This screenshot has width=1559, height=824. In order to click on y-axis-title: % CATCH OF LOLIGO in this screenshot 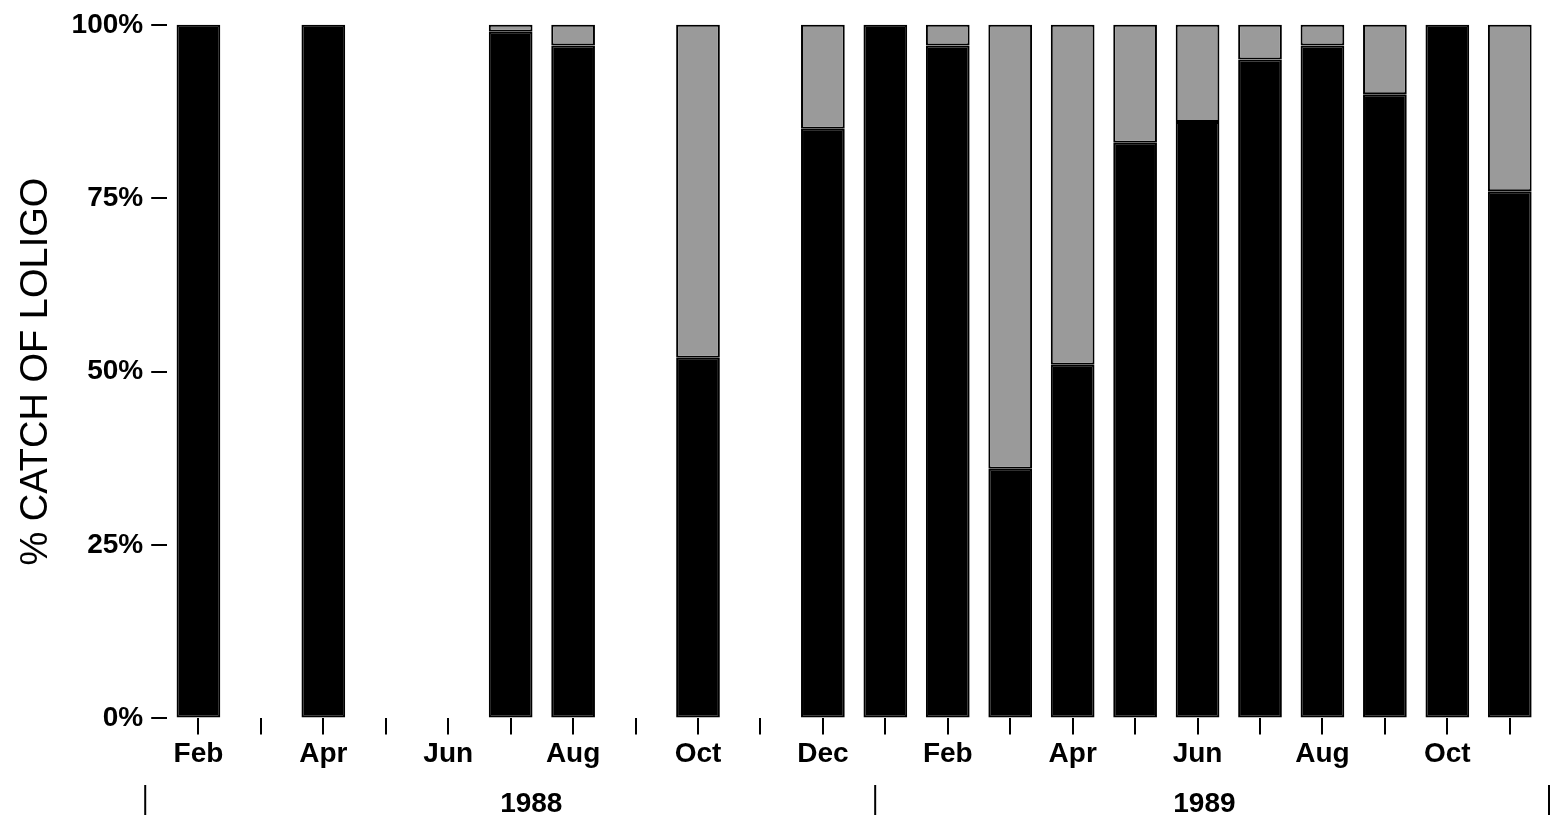, I will do `click(34, 371)`.